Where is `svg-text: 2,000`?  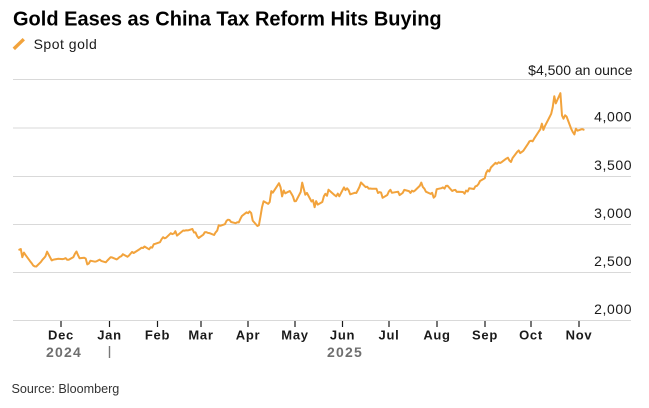 svg-text: 2,000 is located at coordinates (613, 309).